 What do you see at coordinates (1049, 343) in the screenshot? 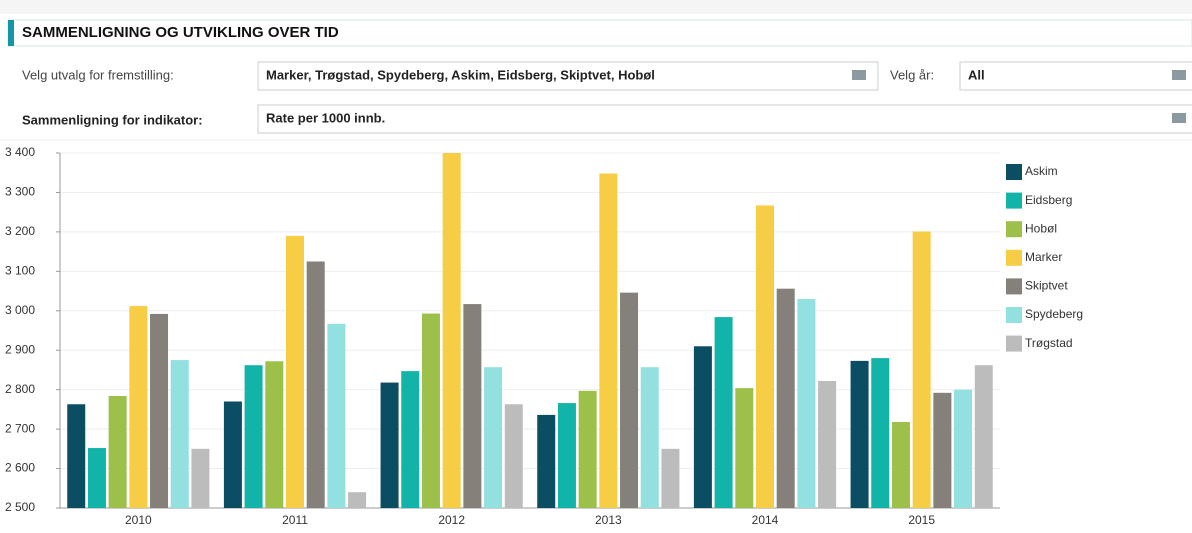
I see `legend-label: Trøgstad` at bounding box center [1049, 343].